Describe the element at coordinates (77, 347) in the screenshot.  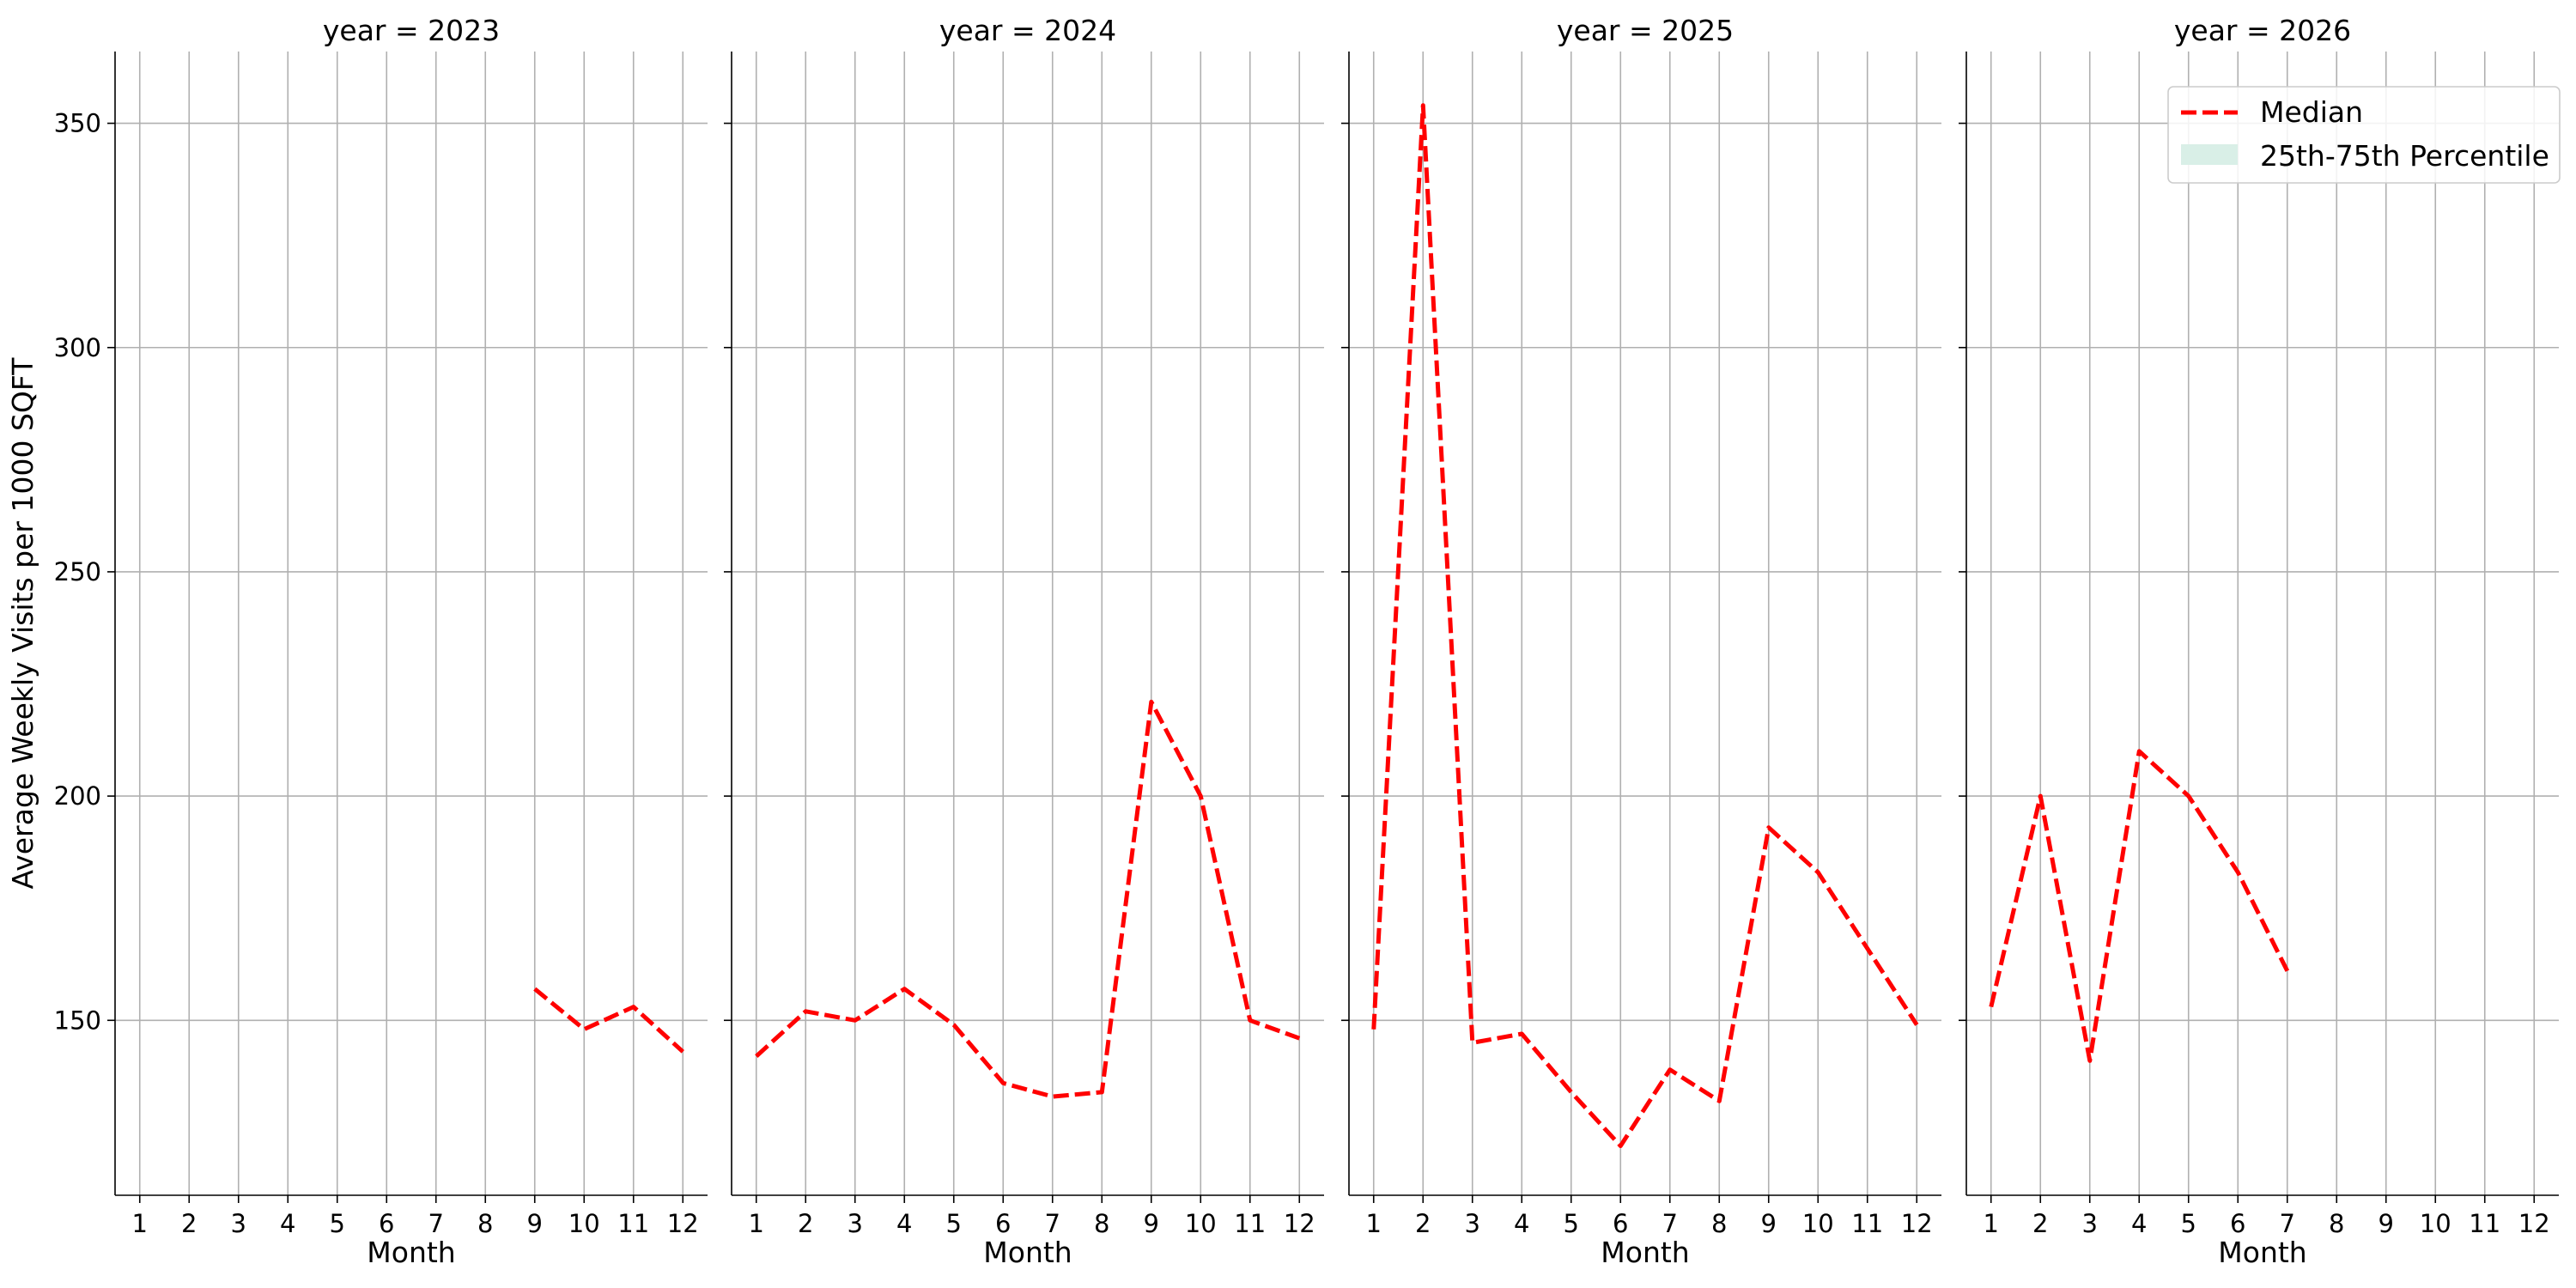
I see `y-tick-label: 300` at that location.